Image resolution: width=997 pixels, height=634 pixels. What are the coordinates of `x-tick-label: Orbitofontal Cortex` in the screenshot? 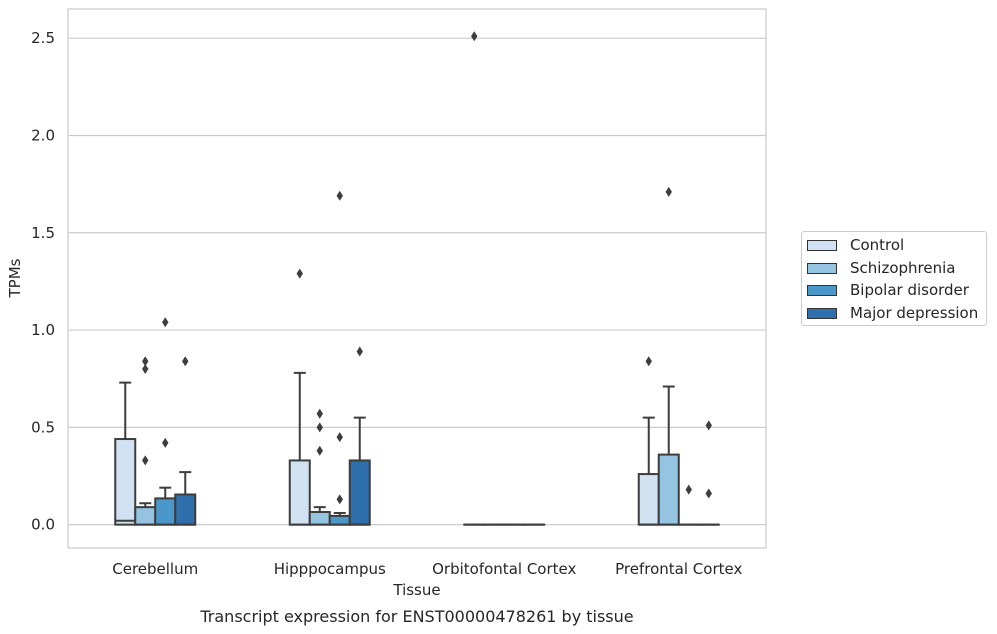 It's located at (504, 569).